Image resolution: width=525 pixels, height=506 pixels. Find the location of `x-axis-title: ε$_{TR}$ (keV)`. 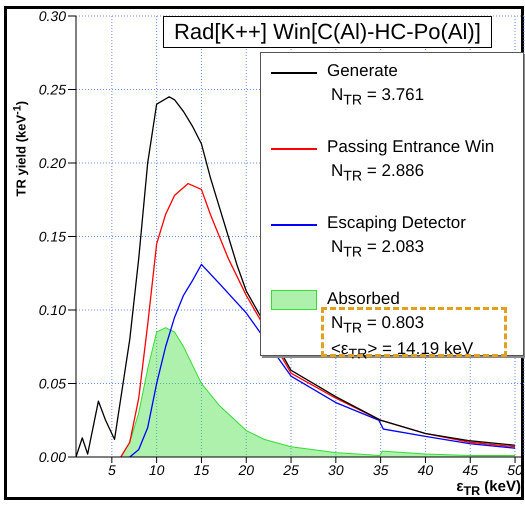

x-axis-title: ε$_{TR}$ (keV) is located at coordinates (488, 488).